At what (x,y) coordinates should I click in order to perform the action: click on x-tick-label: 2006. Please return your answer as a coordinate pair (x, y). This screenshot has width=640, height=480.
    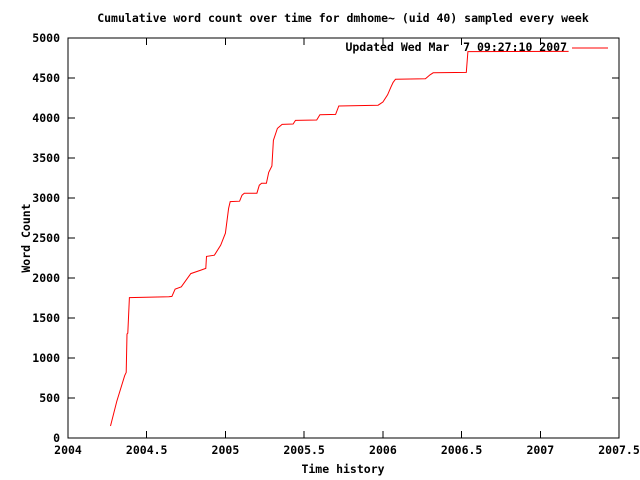
    Looking at the image, I should click on (383, 450).